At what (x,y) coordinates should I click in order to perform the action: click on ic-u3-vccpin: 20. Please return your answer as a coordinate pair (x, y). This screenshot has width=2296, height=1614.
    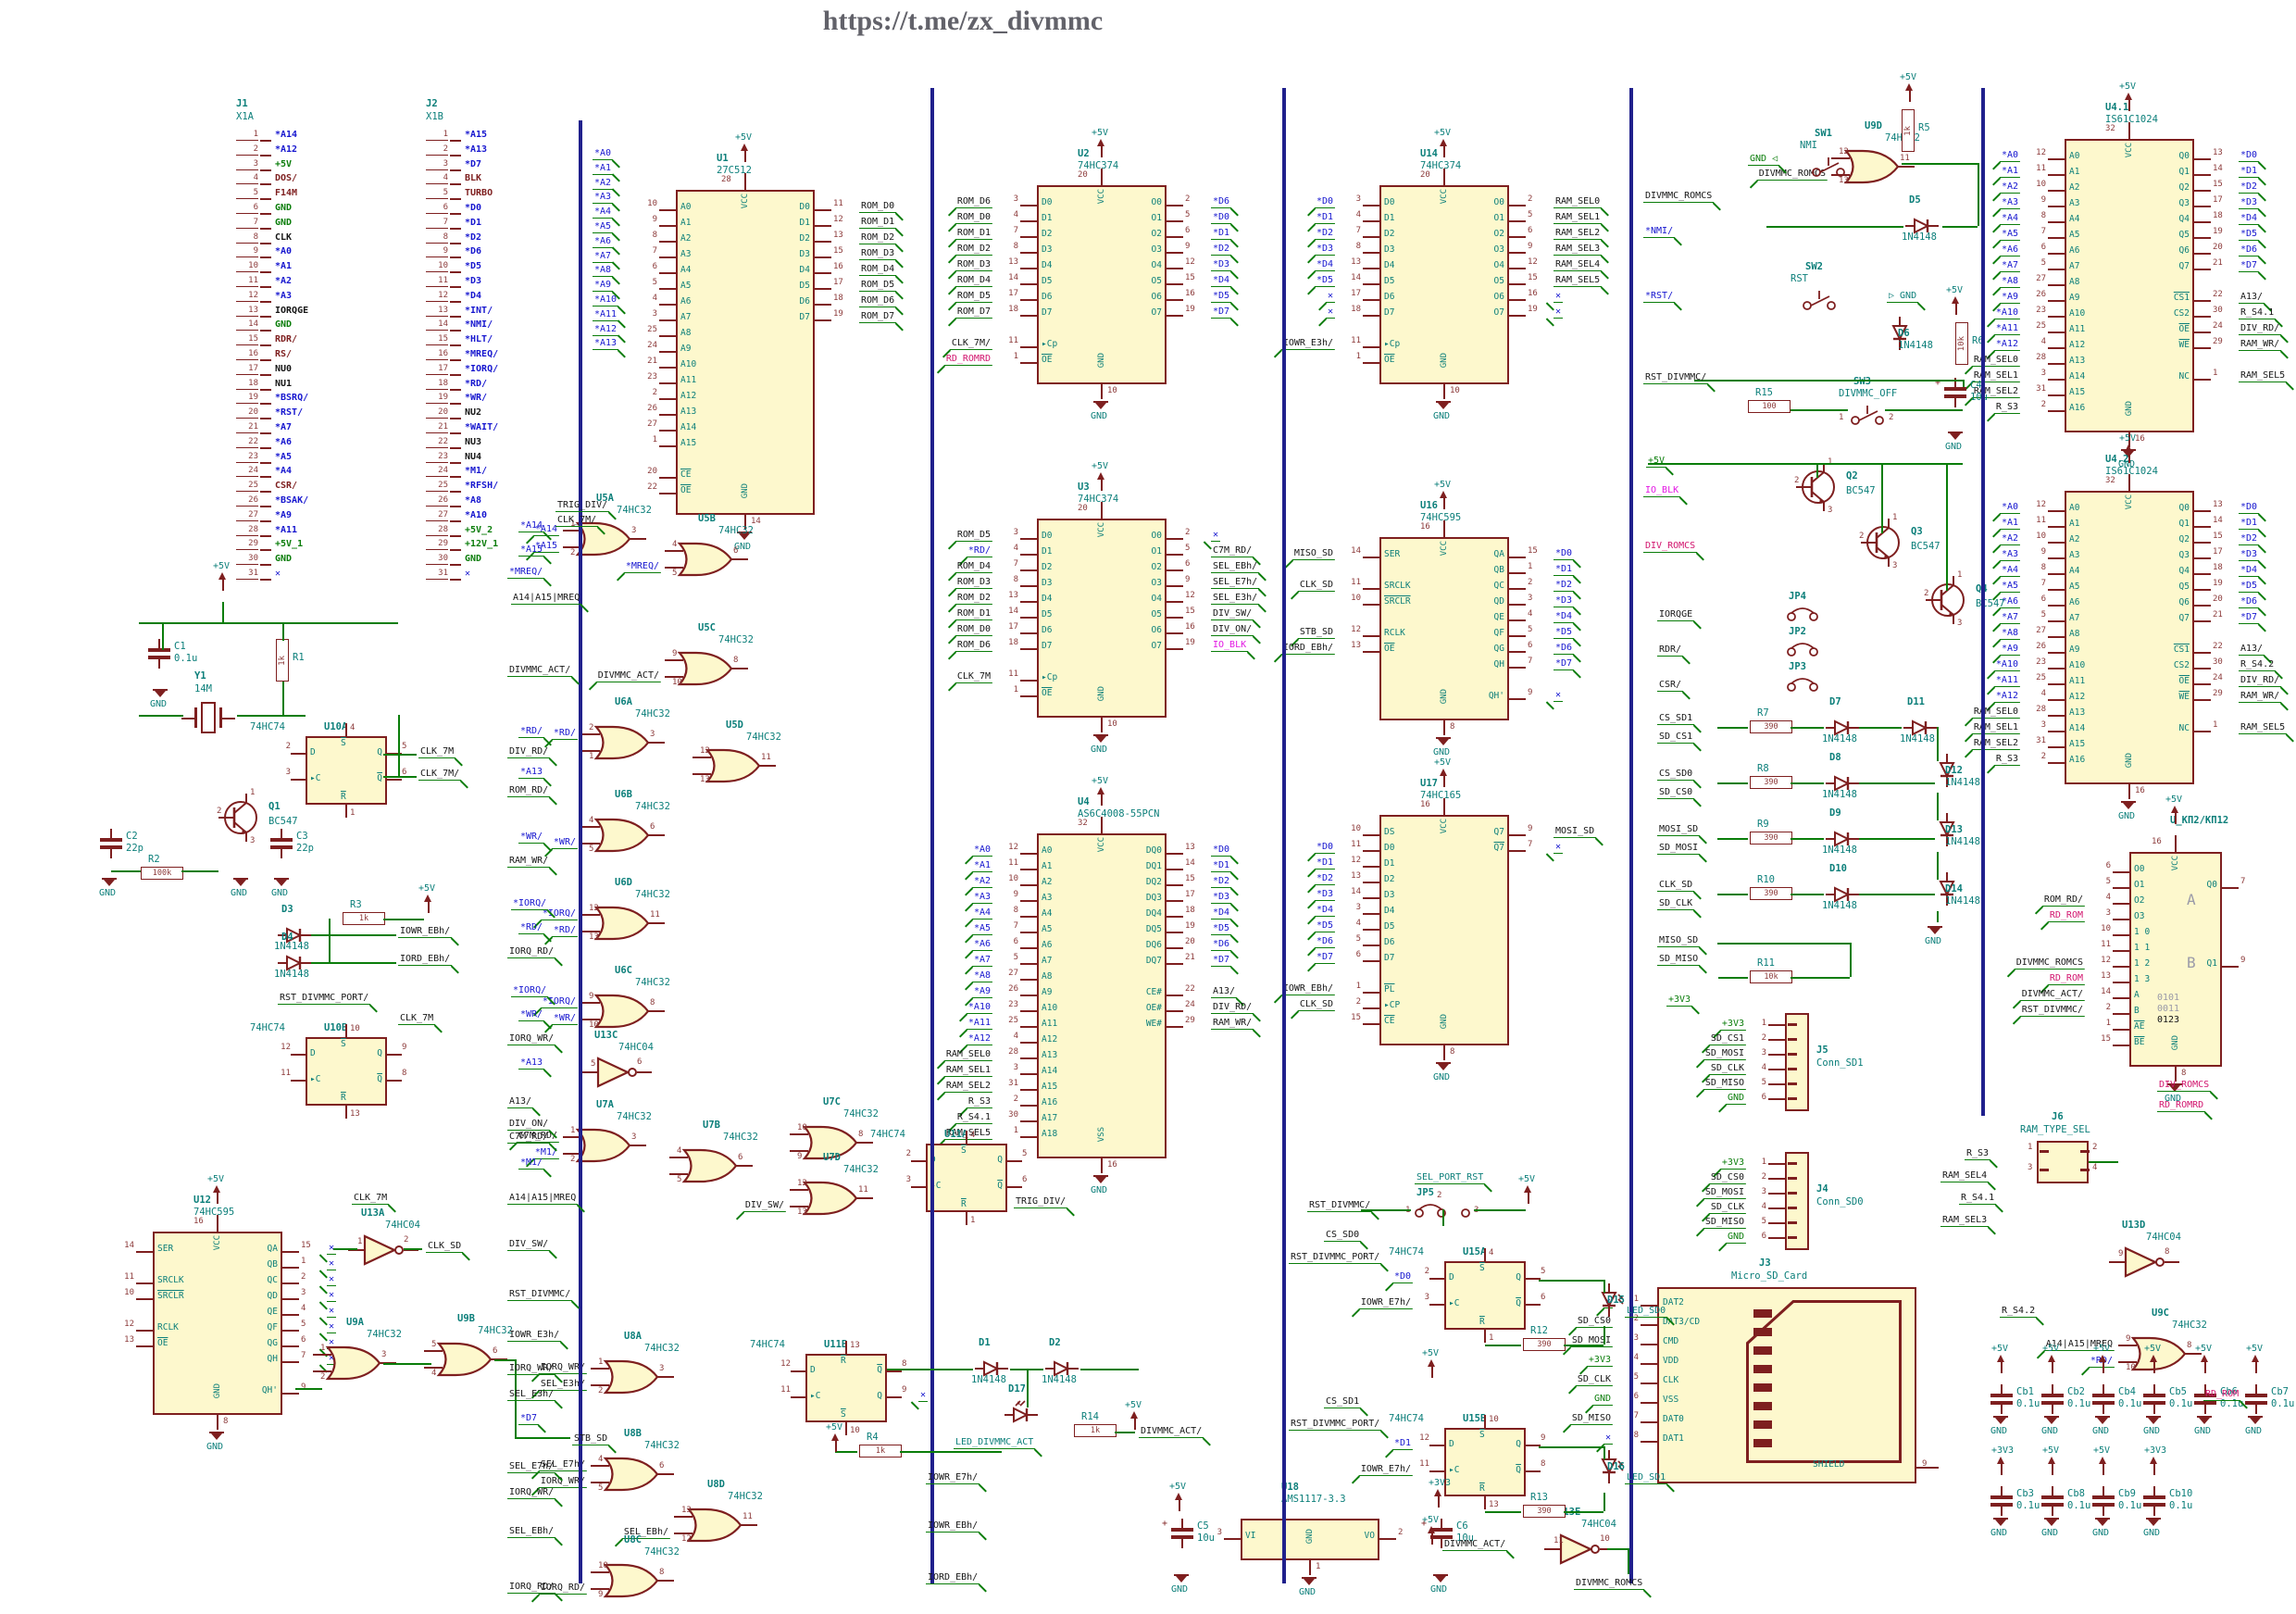
    Looking at the image, I should click on (1083, 508).